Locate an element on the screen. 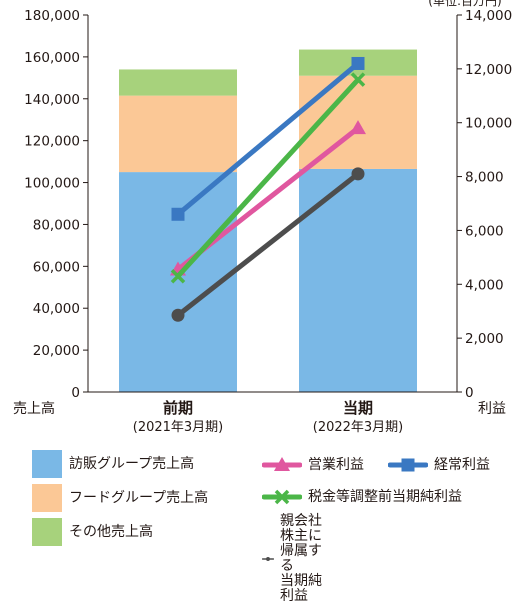  right-tick-label: 12,000 is located at coordinates (488, 70).